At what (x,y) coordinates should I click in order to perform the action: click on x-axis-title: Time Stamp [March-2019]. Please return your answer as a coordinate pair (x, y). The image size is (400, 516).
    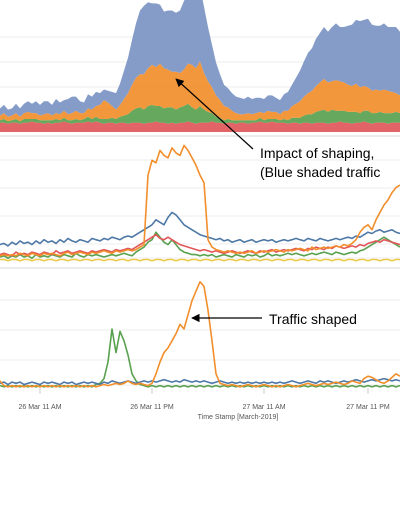
    Looking at the image, I should click on (238, 417).